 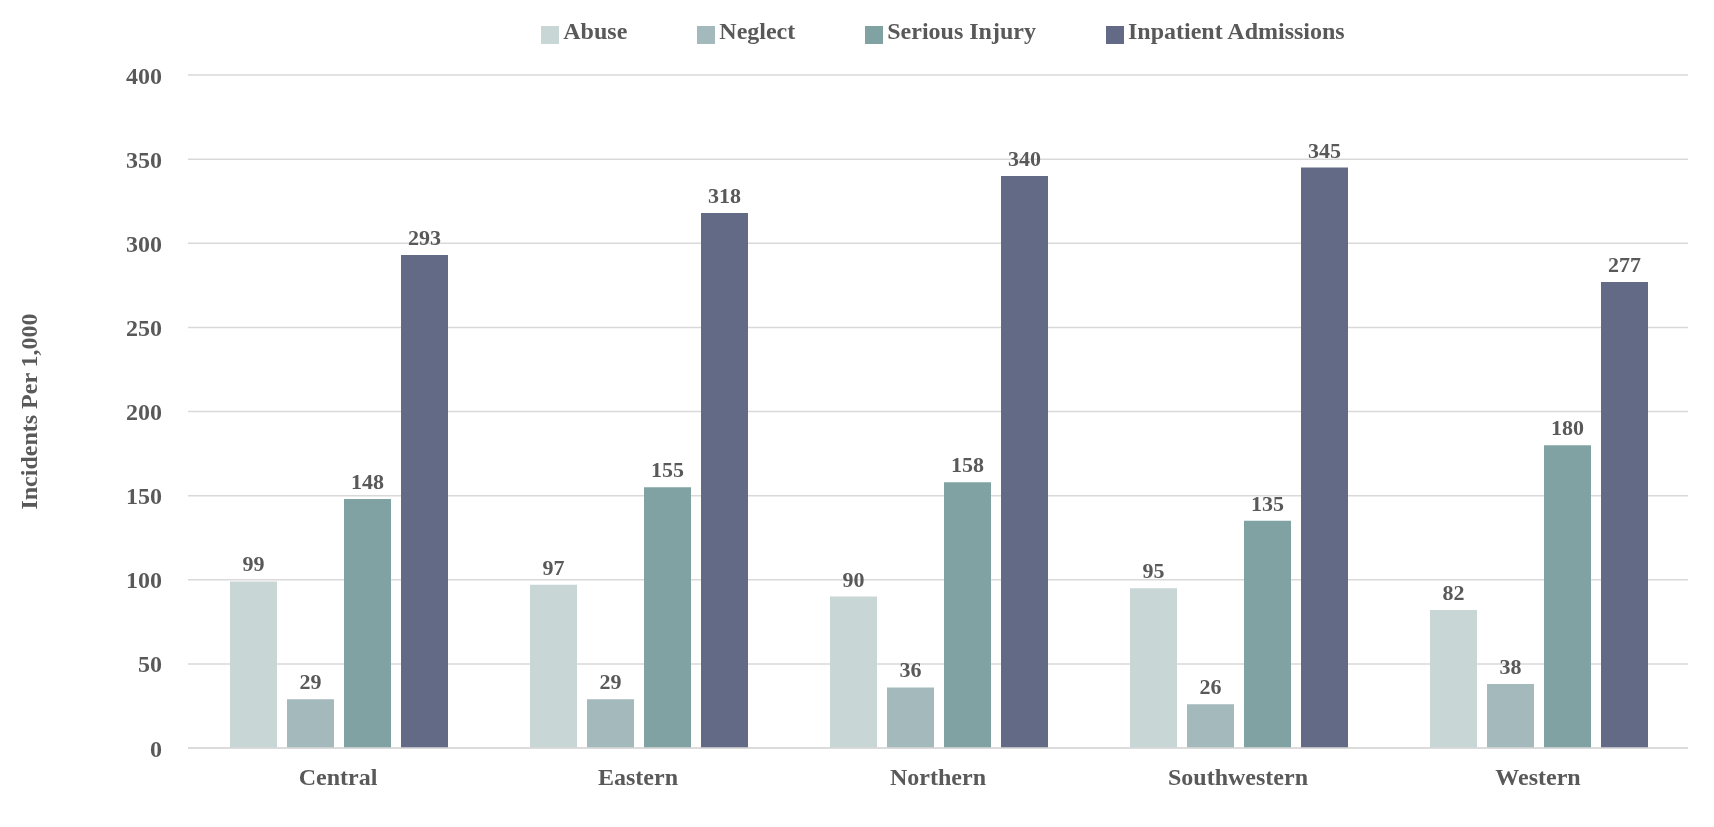 What do you see at coordinates (1267, 503) in the screenshot?
I see `data-label: 135` at bounding box center [1267, 503].